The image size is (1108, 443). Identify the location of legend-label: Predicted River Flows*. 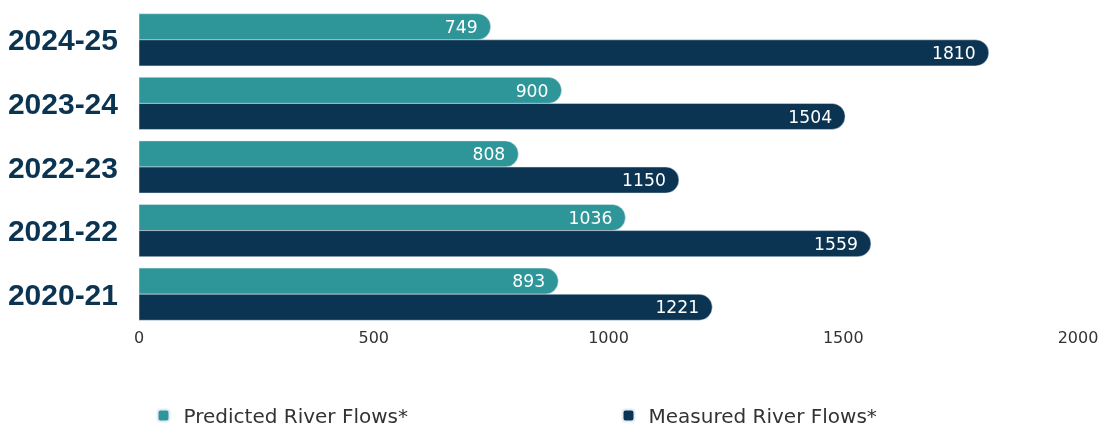
(295, 416).